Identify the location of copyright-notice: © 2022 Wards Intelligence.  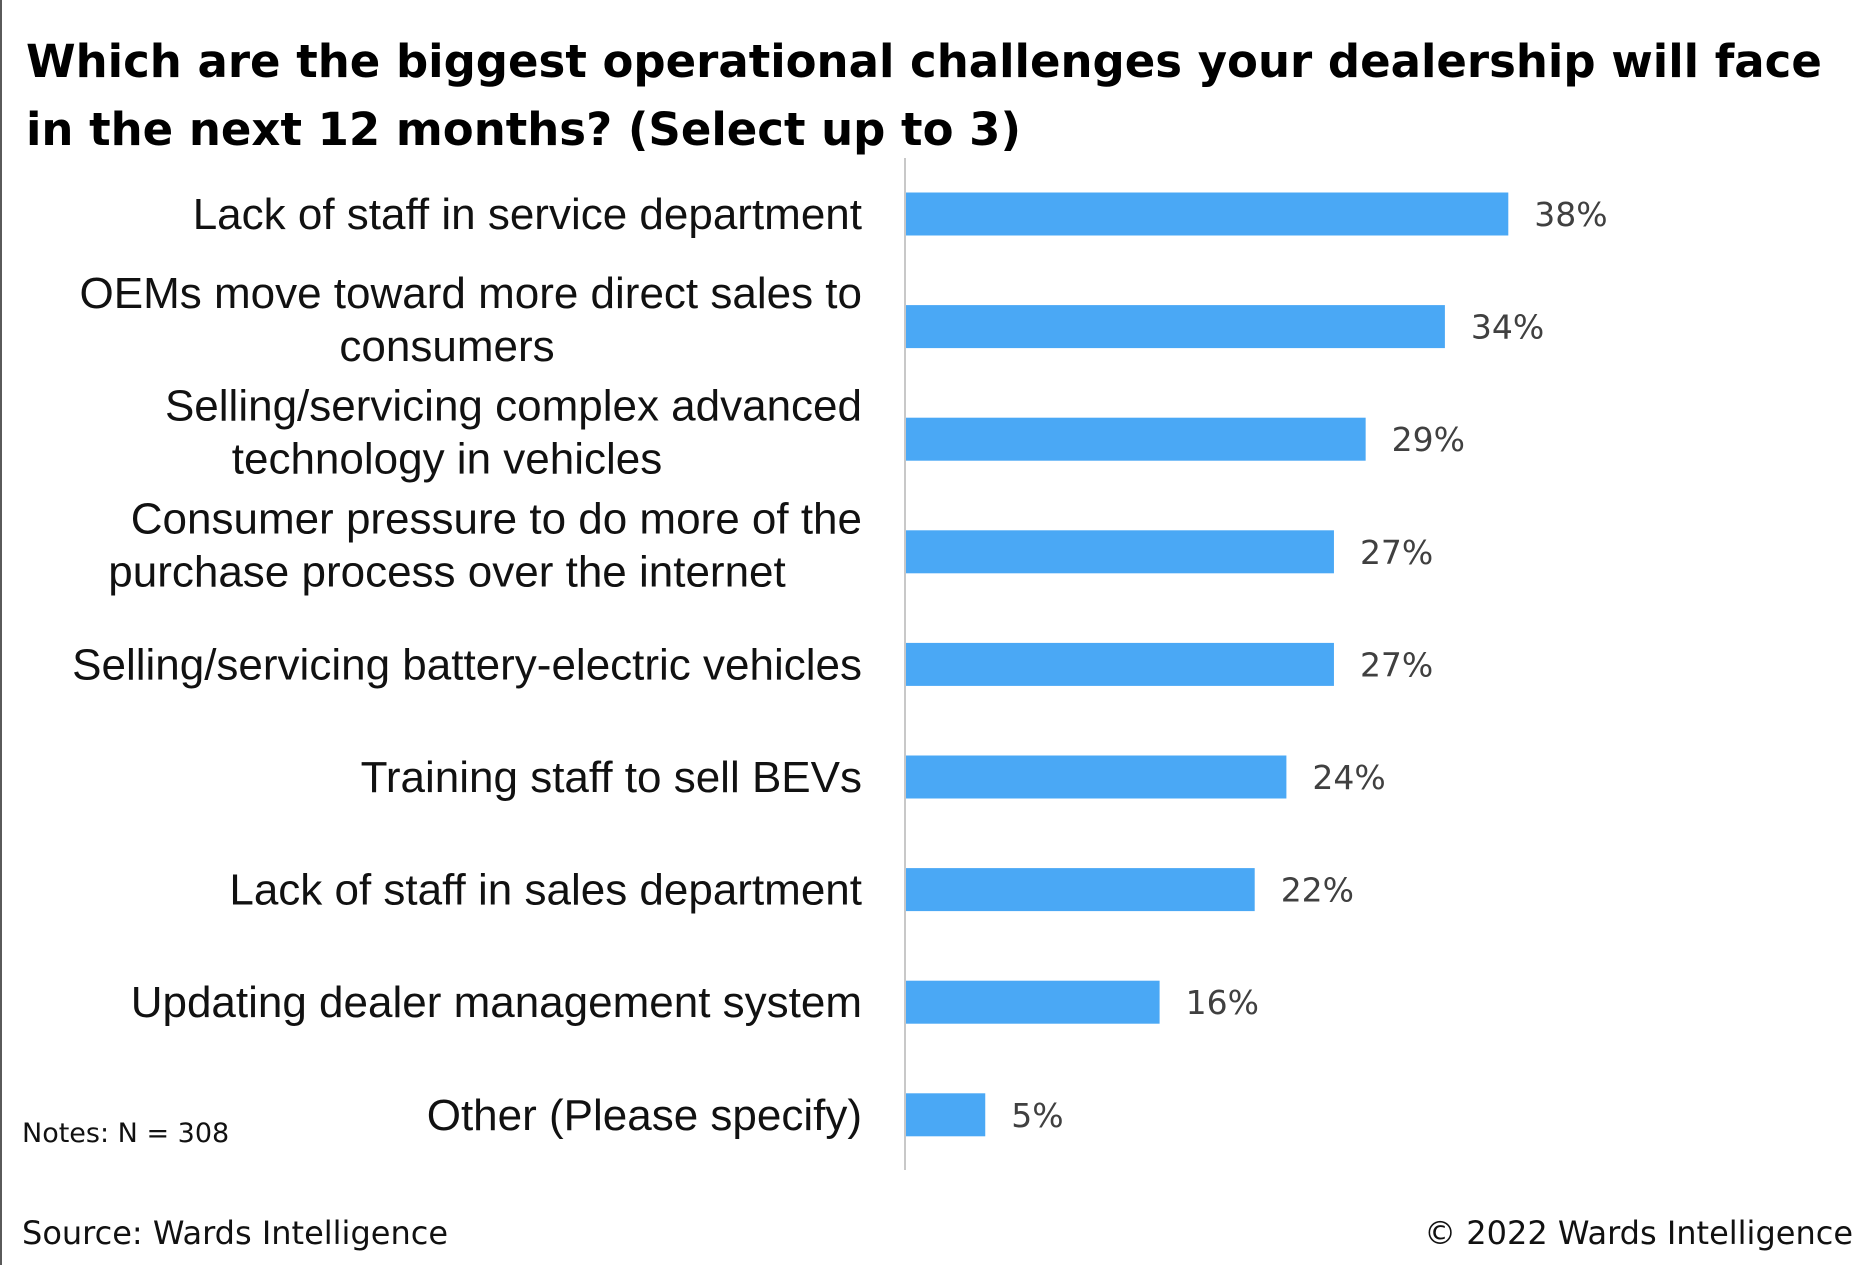
(1638, 1233).